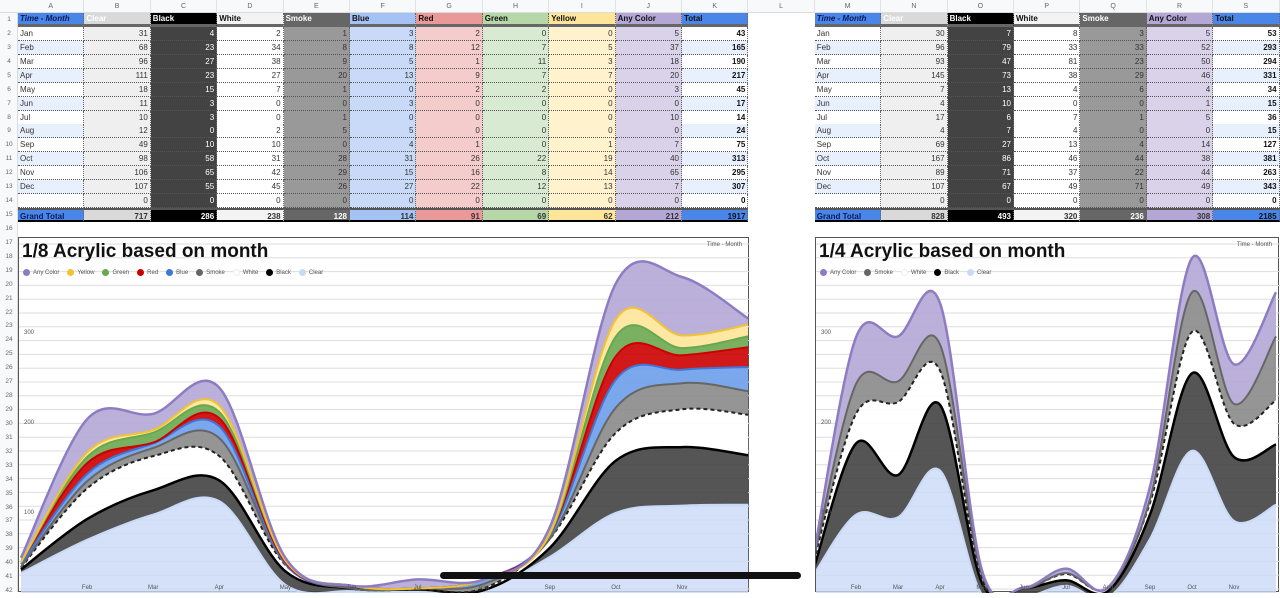  What do you see at coordinates (516, 20) in the screenshot?
I see `header-green: Green` at bounding box center [516, 20].